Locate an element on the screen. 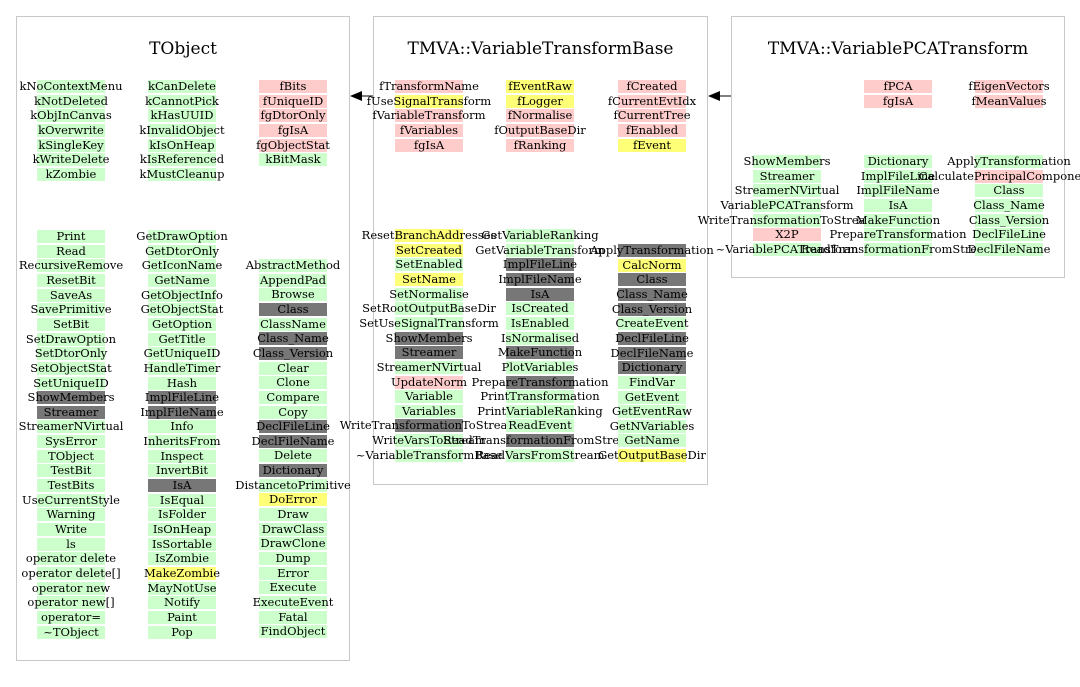 The image size is (1080, 687). member-label: operator new[] is located at coordinates (71, 602).